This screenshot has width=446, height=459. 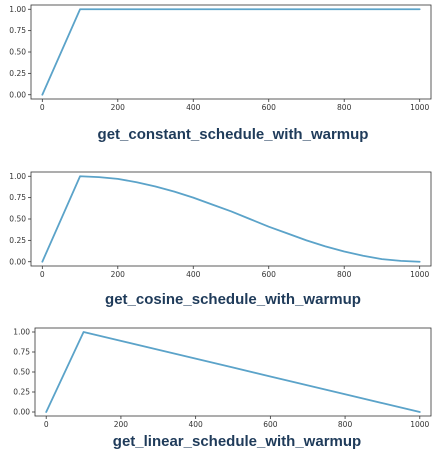 I want to click on chart-title: get_cosine_schedule_with_warmup, so click(x=233, y=299).